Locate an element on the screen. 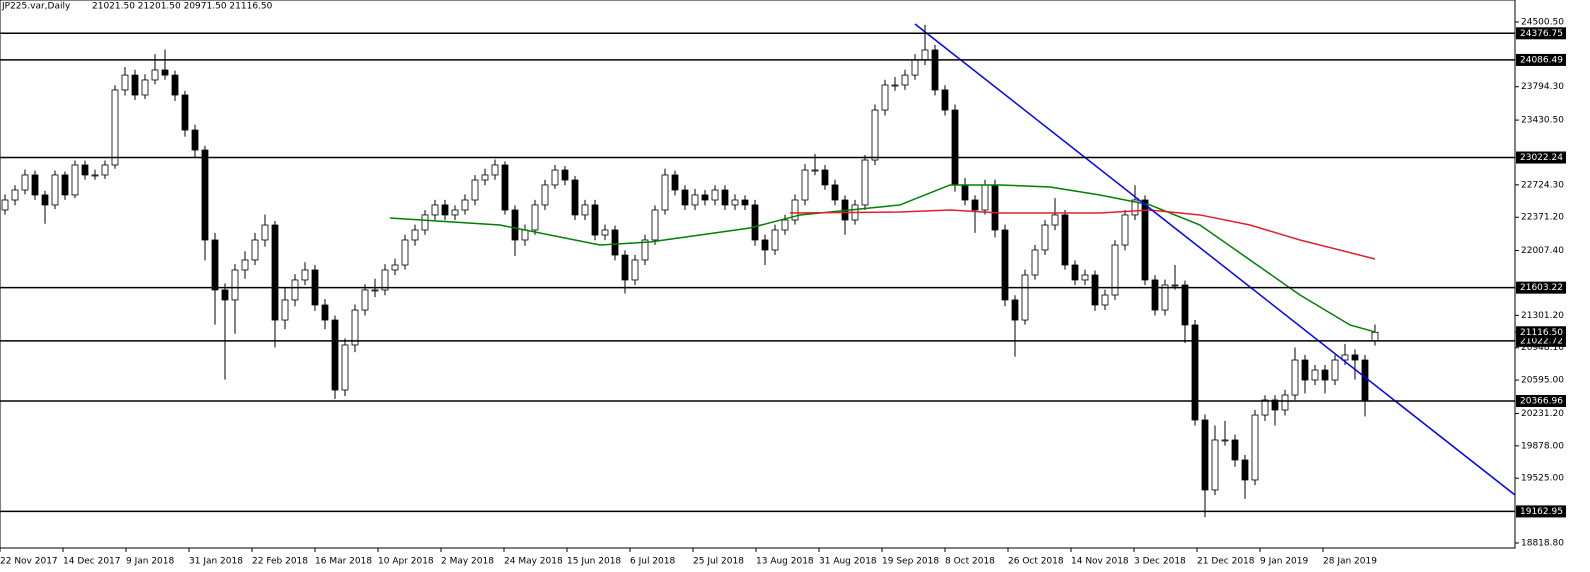  moving-average is located at coordinates (1082, 234).